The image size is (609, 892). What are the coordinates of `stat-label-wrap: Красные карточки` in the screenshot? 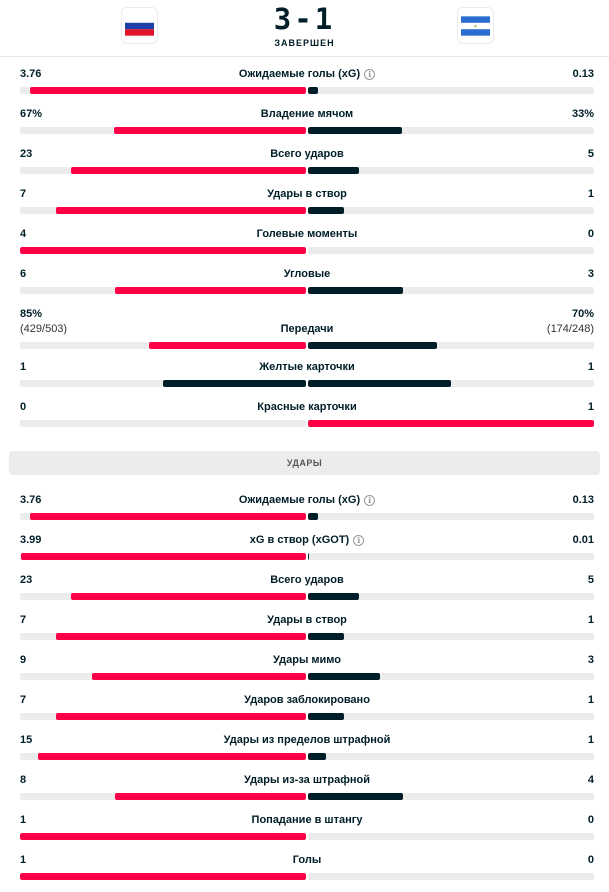 It's located at (307, 407).